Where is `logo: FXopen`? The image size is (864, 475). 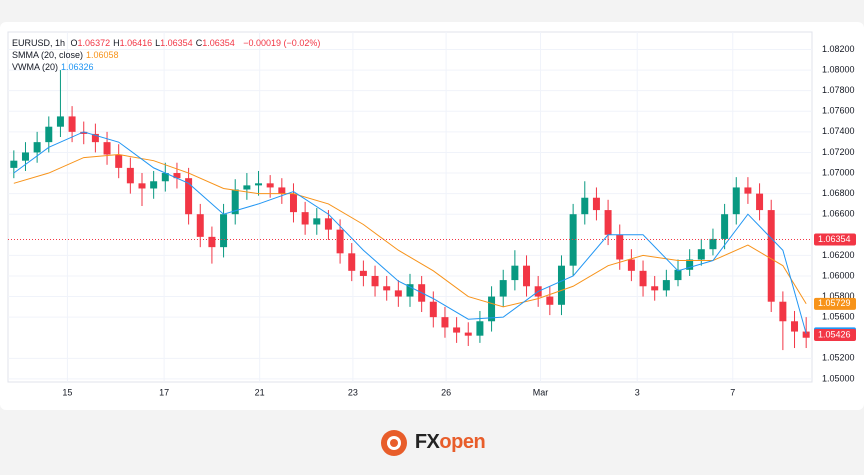
logo: FXopen is located at coordinates (450, 442).